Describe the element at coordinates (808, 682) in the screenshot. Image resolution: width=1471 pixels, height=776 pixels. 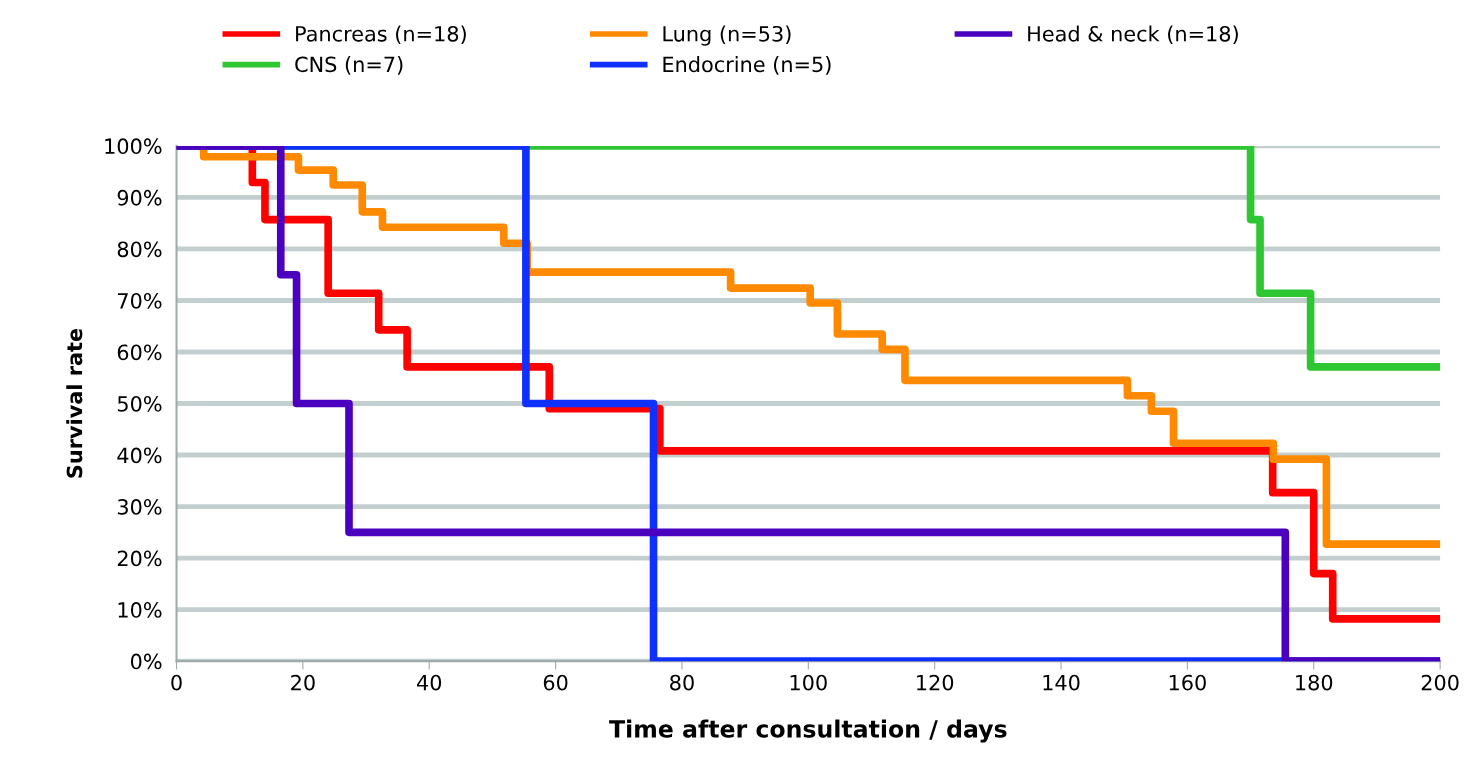
I see `x-tick-label: 100` at that location.